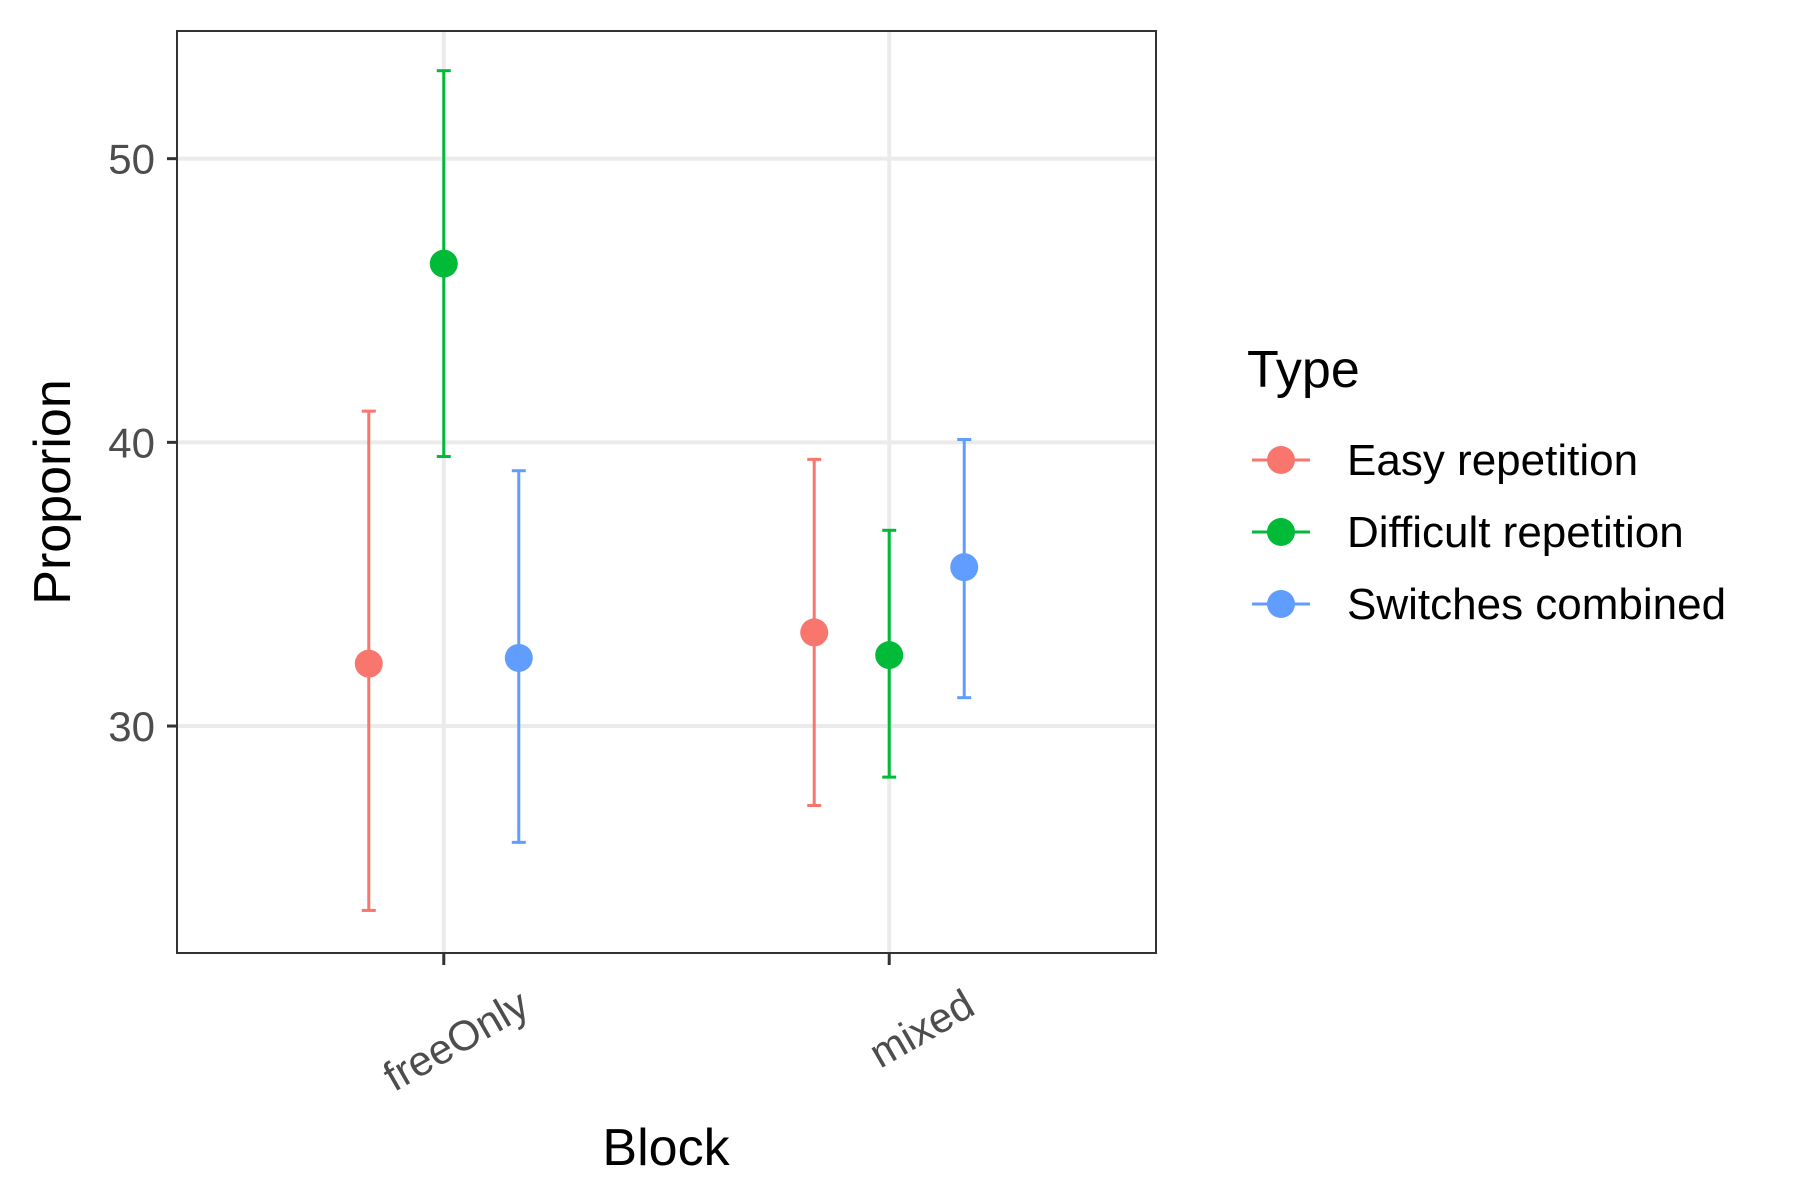 The width and height of the screenshot is (1800, 1200). What do you see at coordinates (53, 491) in the screenshot?
I see `y-axis-title: Proporion` at bounding box center [53, 491].